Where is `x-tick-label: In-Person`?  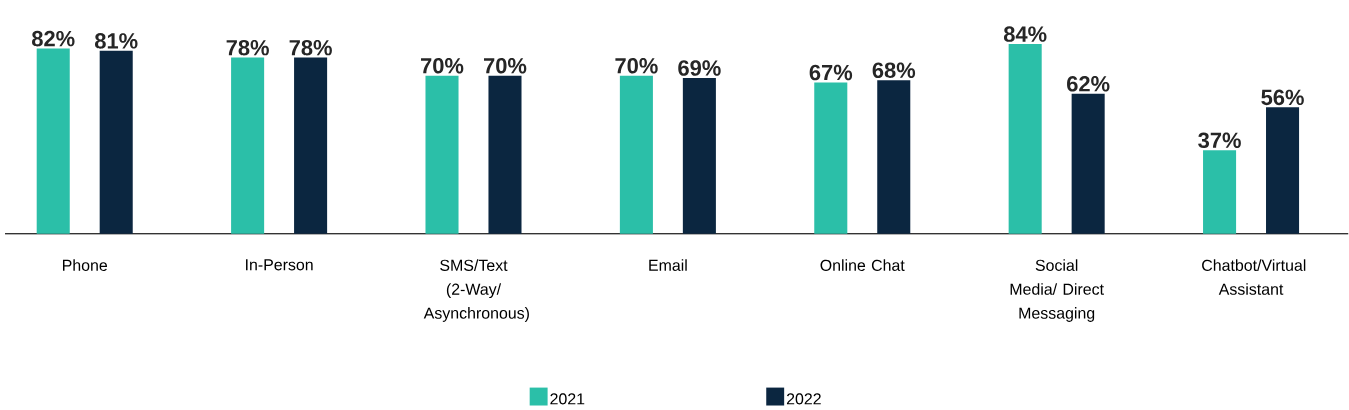 x-tick-label: In-Person is located at coordinates (279, 265).